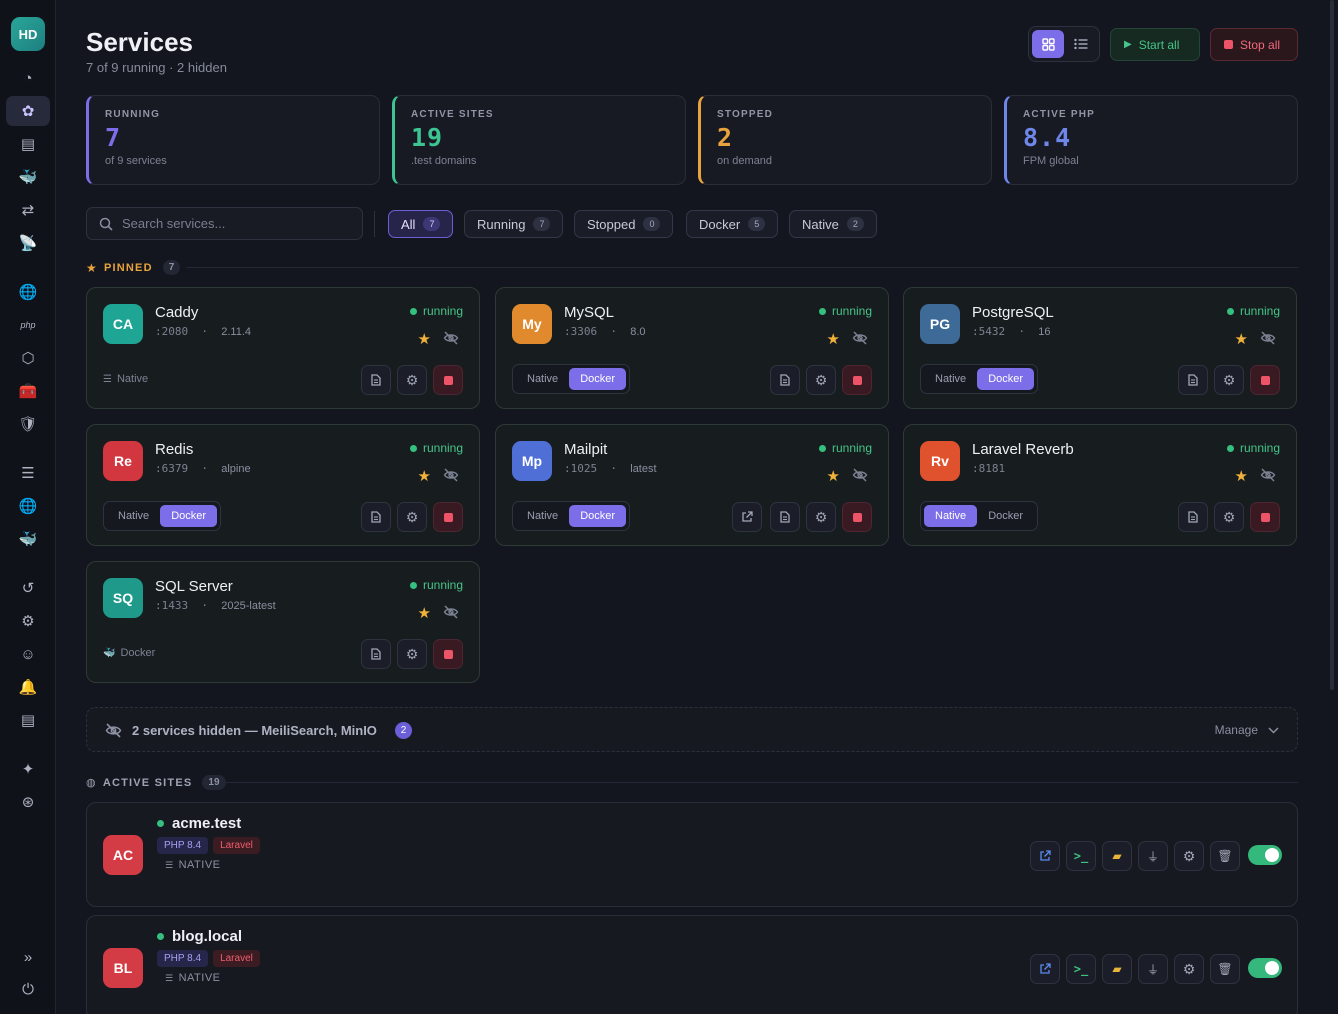  Describe the element at coordinates (28, 210) in the screenshot. I see `proxy-icon: ⇄` at that location.